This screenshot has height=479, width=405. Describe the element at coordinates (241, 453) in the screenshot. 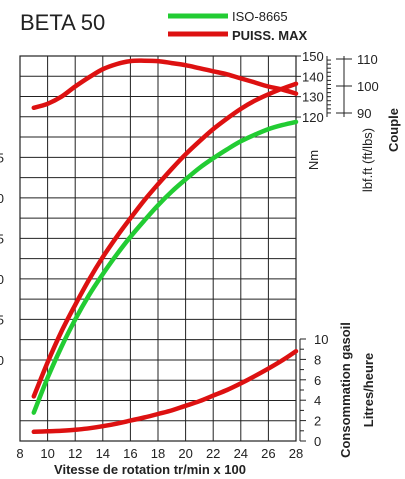

I see `x-tick-label: 24` at that location.